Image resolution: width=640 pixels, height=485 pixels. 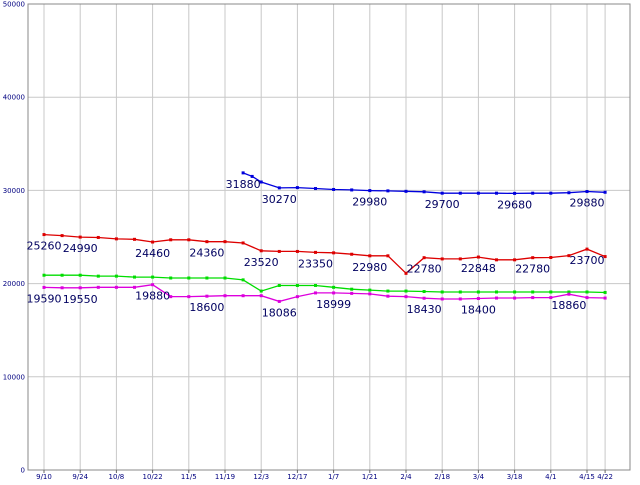 I want to click on x-tick-label: 4/1, so click(x=550, y=476).